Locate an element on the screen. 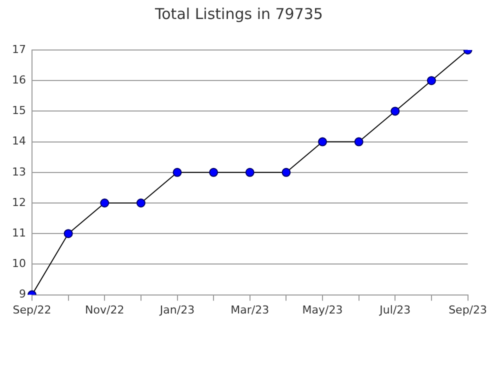 The image size is (490, 380). x-tick-label: Nov/22 is located at coordinates (104, 309).